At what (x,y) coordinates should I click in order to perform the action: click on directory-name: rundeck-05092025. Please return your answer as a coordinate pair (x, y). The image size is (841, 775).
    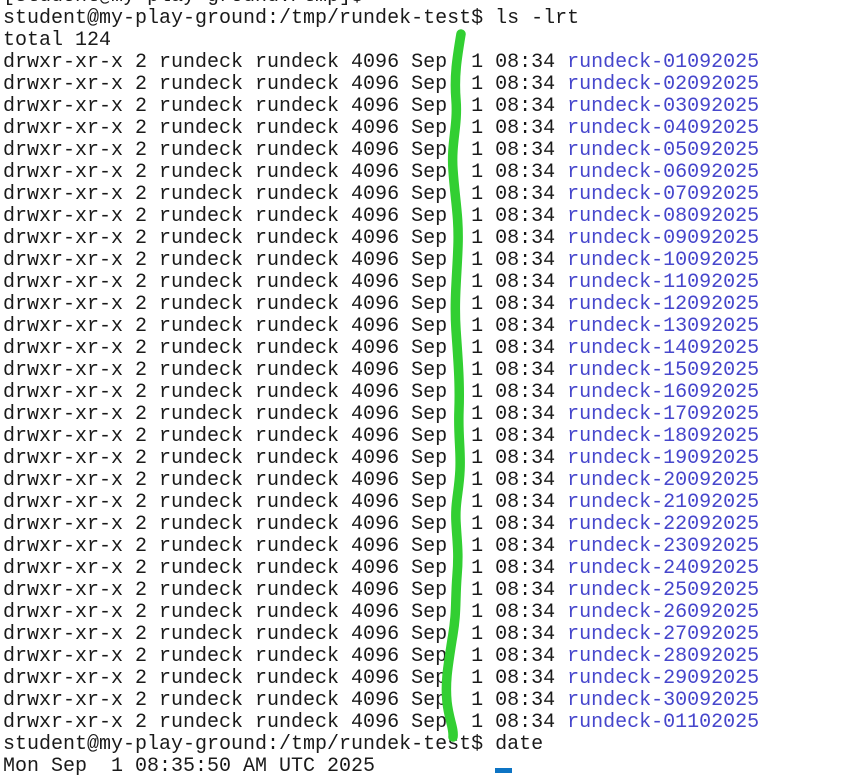
    Looking at the image, I should click on (663, 150).